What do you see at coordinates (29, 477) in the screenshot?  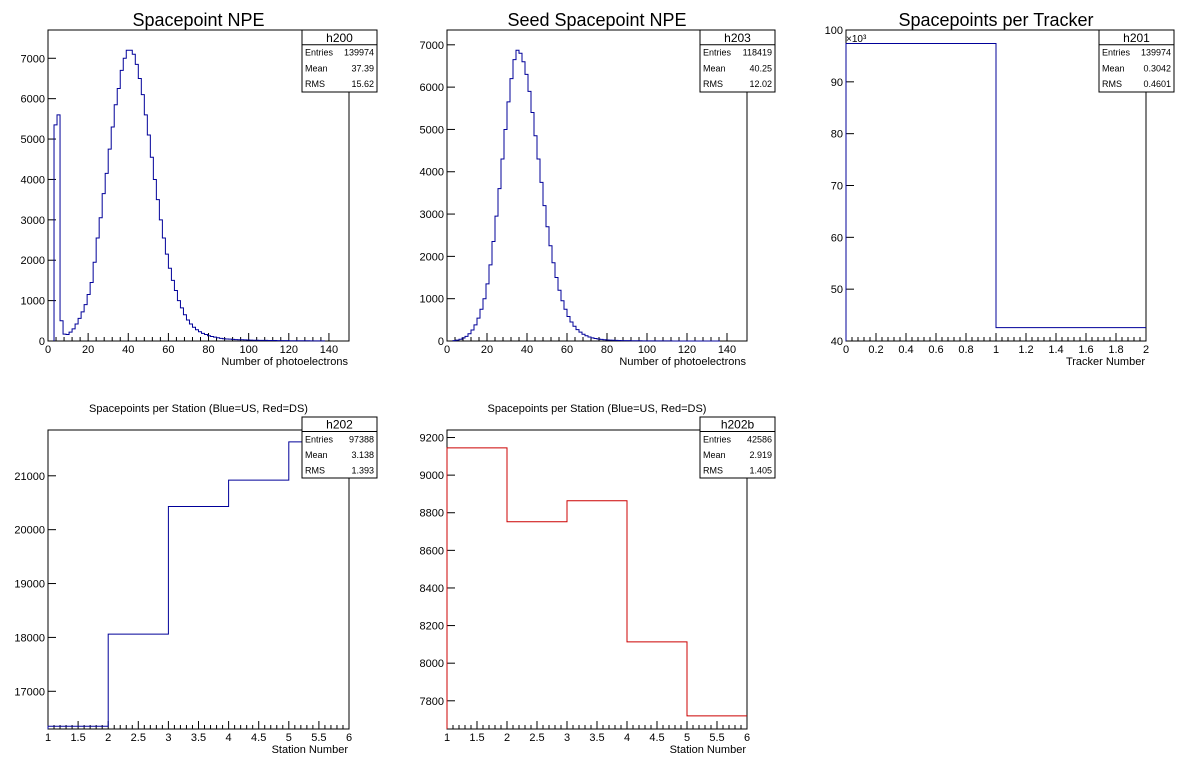 I see `y-tick-label: 21000` at bounding box center [29, 477].